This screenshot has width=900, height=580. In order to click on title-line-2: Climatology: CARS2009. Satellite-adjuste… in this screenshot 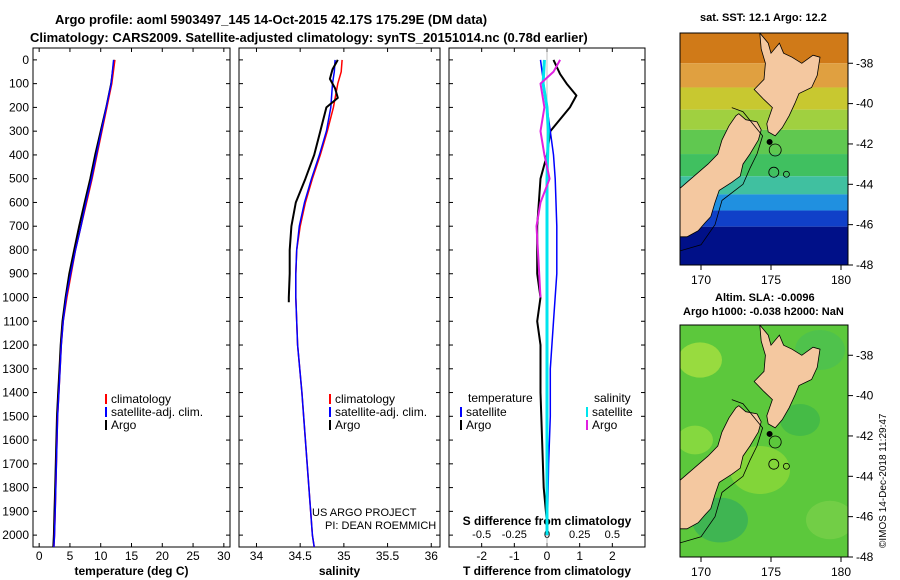, I will do `click(309, 37)`.